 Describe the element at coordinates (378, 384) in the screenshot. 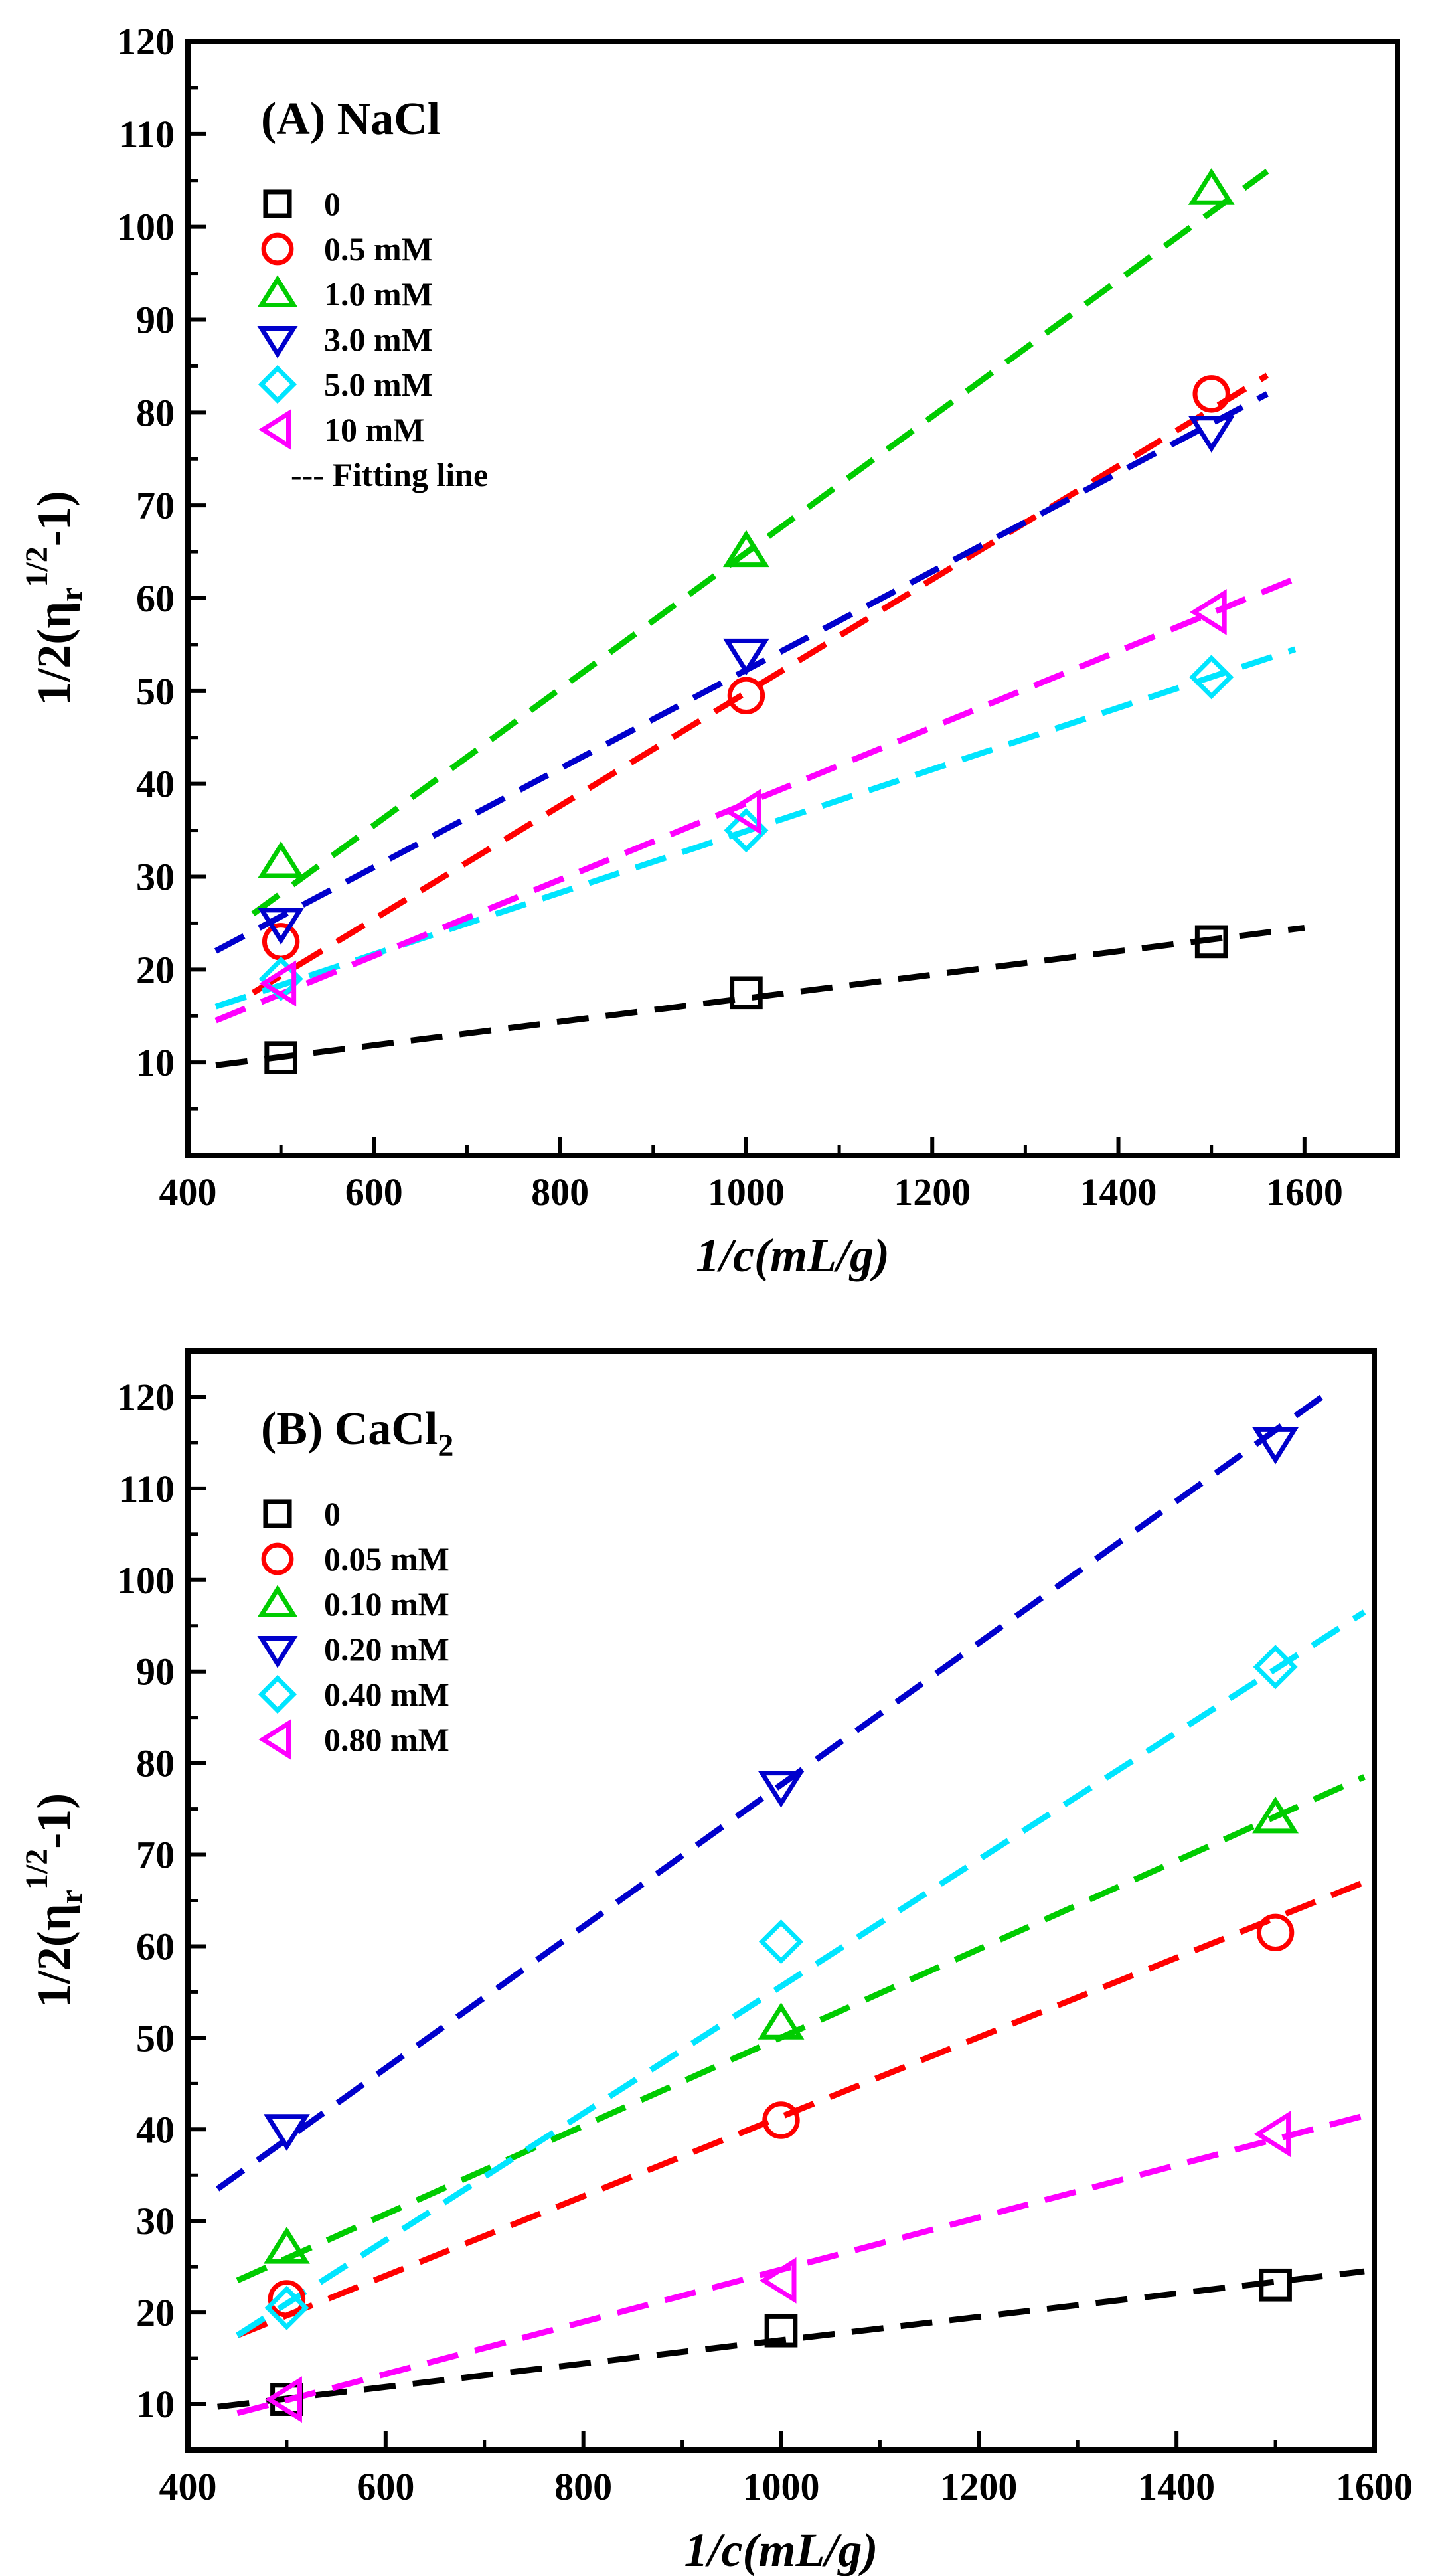

I see `legend-label-4: 5.0 mM` at that location.